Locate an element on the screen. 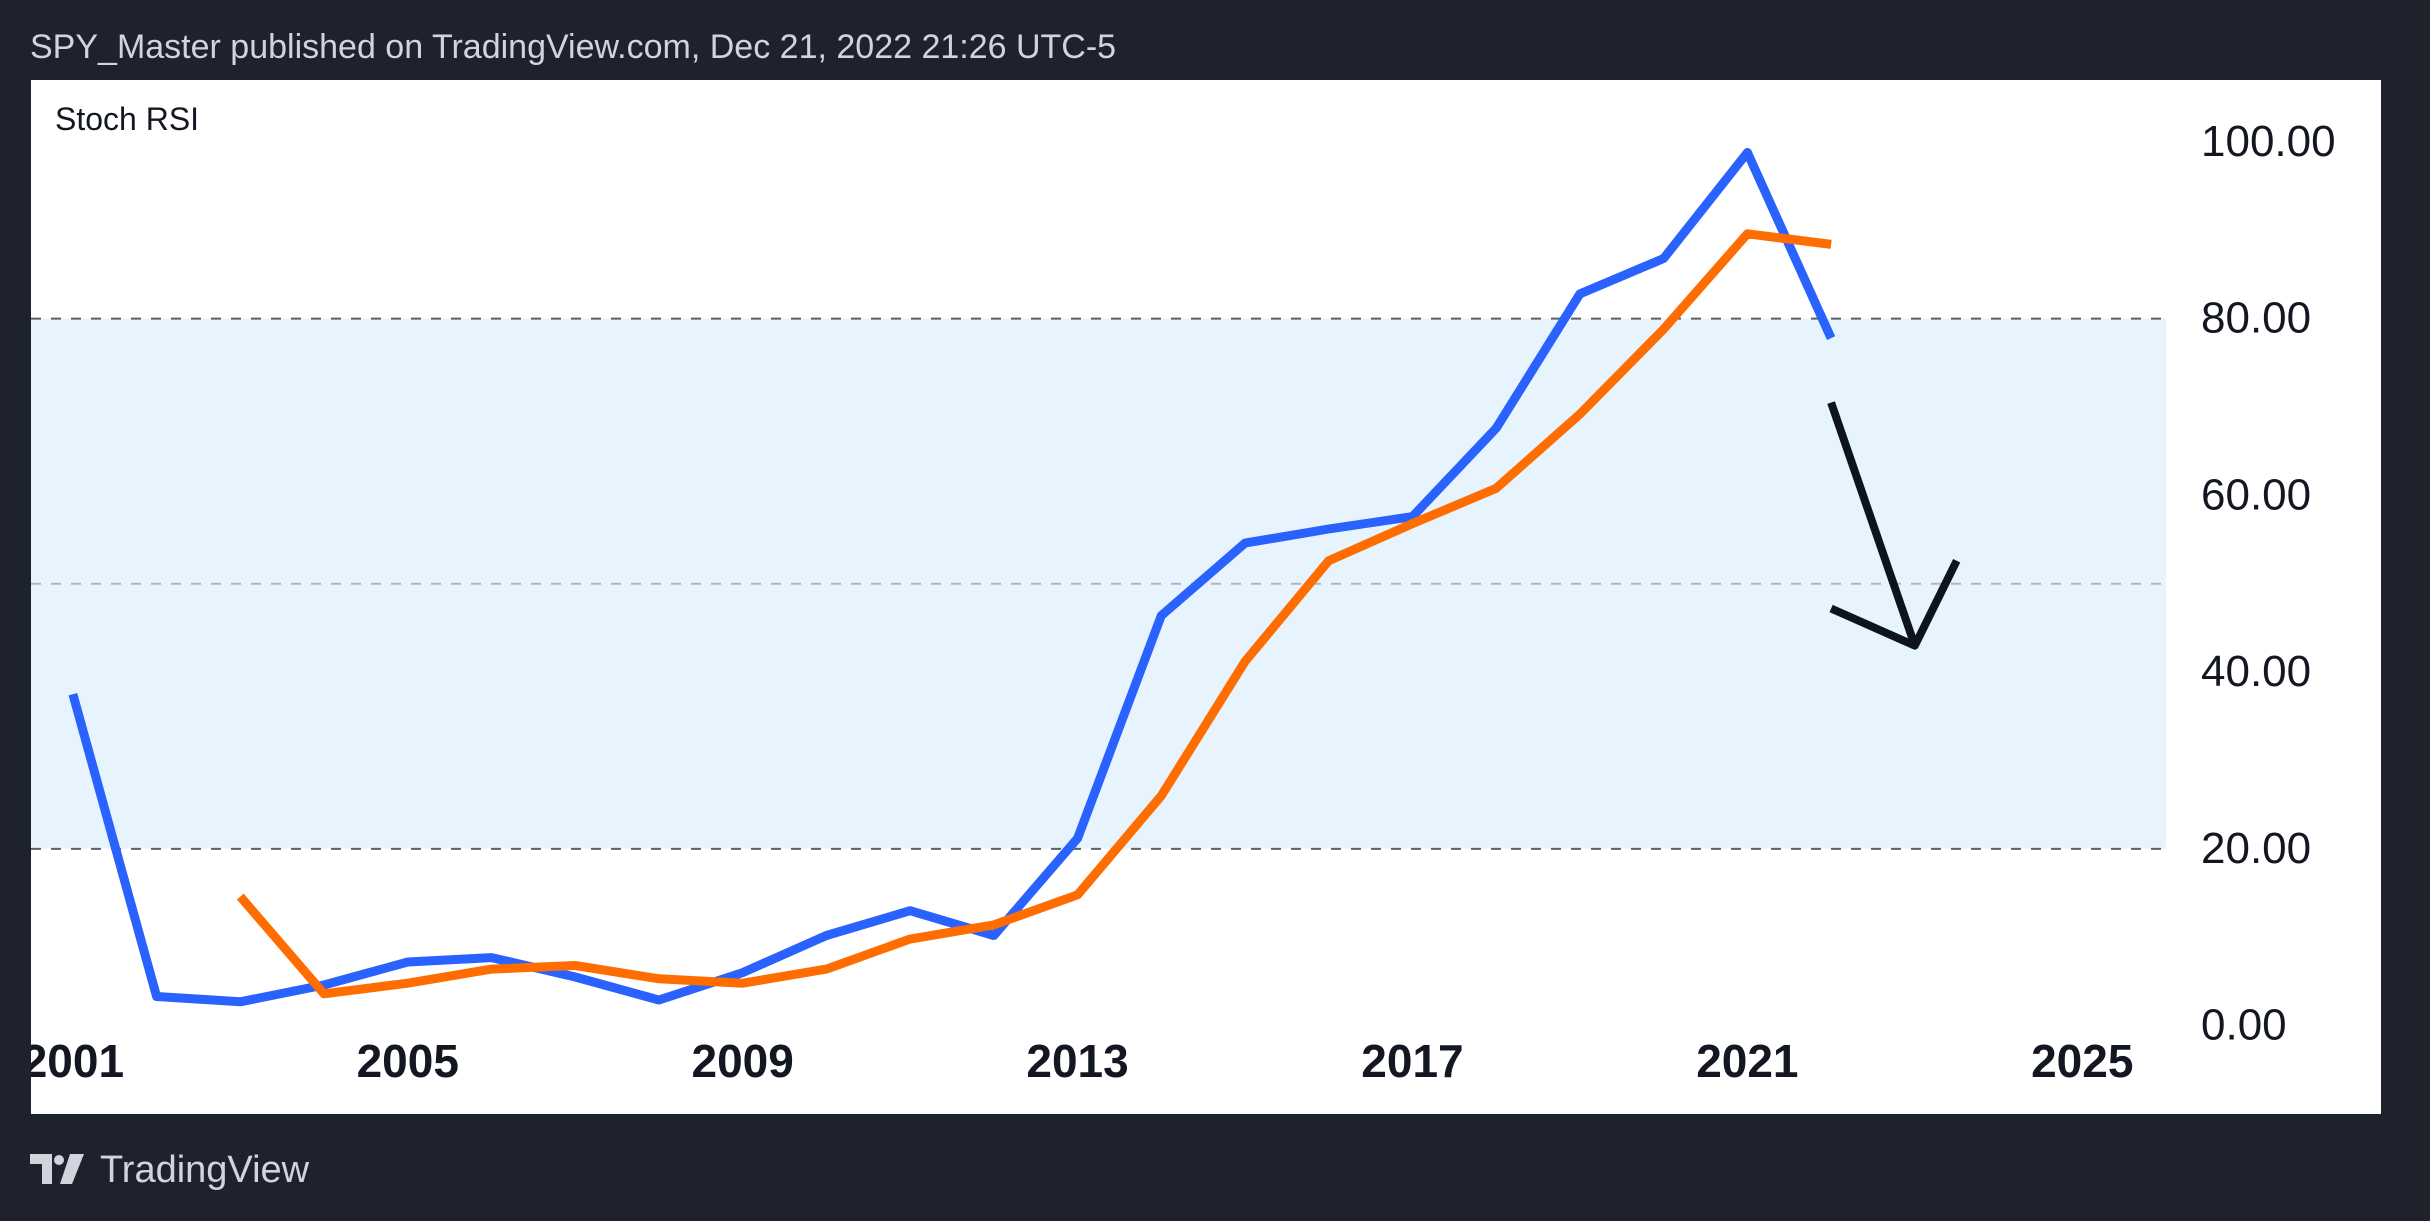 This screenshot has height=1221, width=2430. x-tick-label: 2017 is located at coordinates (1412, 1061).